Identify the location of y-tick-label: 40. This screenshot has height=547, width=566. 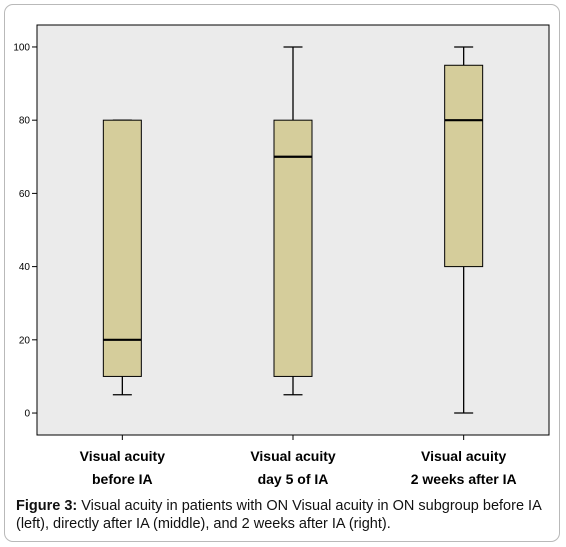
(25, 267).